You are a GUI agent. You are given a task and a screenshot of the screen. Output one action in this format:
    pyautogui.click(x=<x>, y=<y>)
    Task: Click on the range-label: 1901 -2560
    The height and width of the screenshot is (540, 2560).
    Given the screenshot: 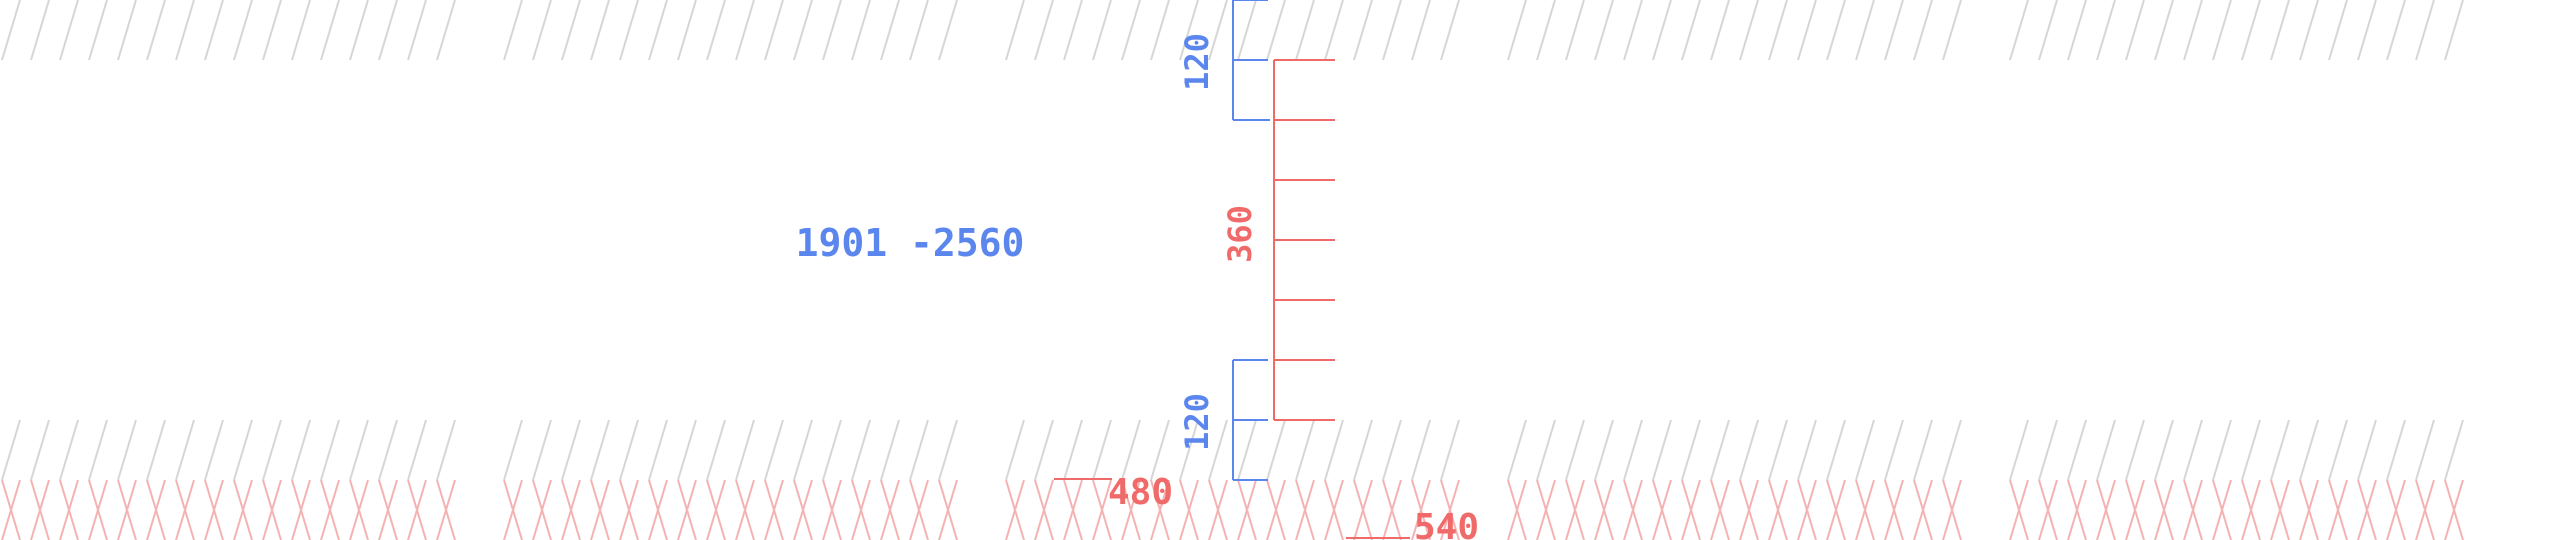 What is the action you would take?
    pyautogui.click(x=910, y=243)
    